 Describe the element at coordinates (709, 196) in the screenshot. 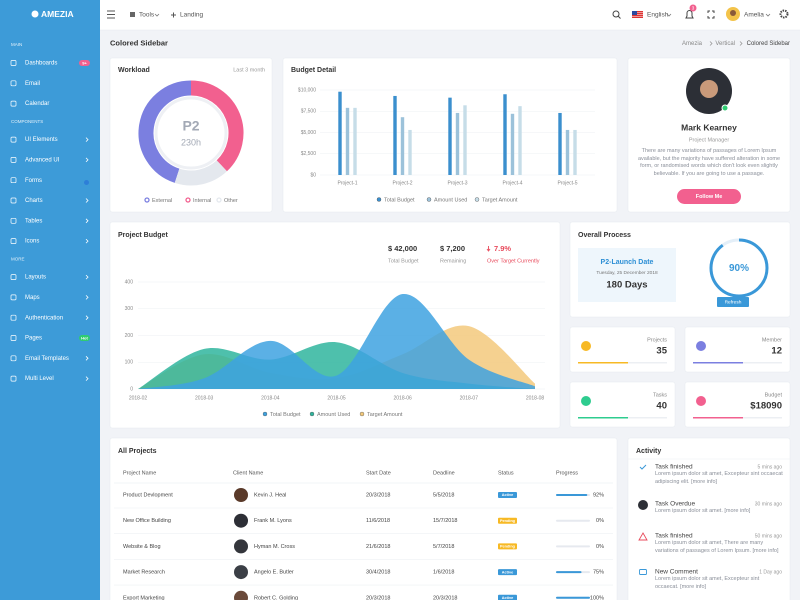

I see `follow-button` at that location.